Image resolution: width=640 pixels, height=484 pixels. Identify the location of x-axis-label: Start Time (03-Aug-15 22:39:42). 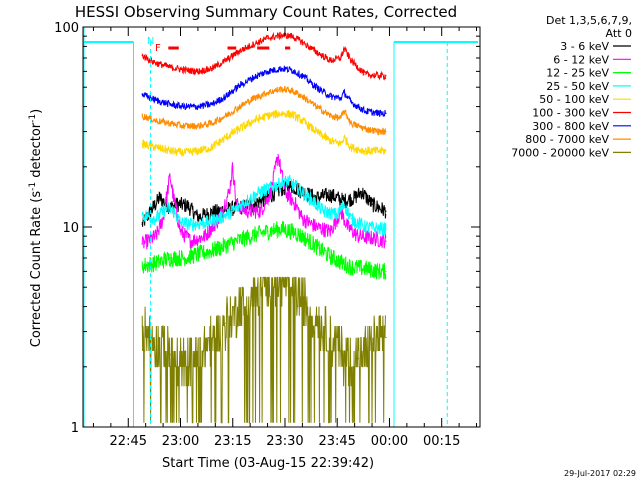
(268, 463).